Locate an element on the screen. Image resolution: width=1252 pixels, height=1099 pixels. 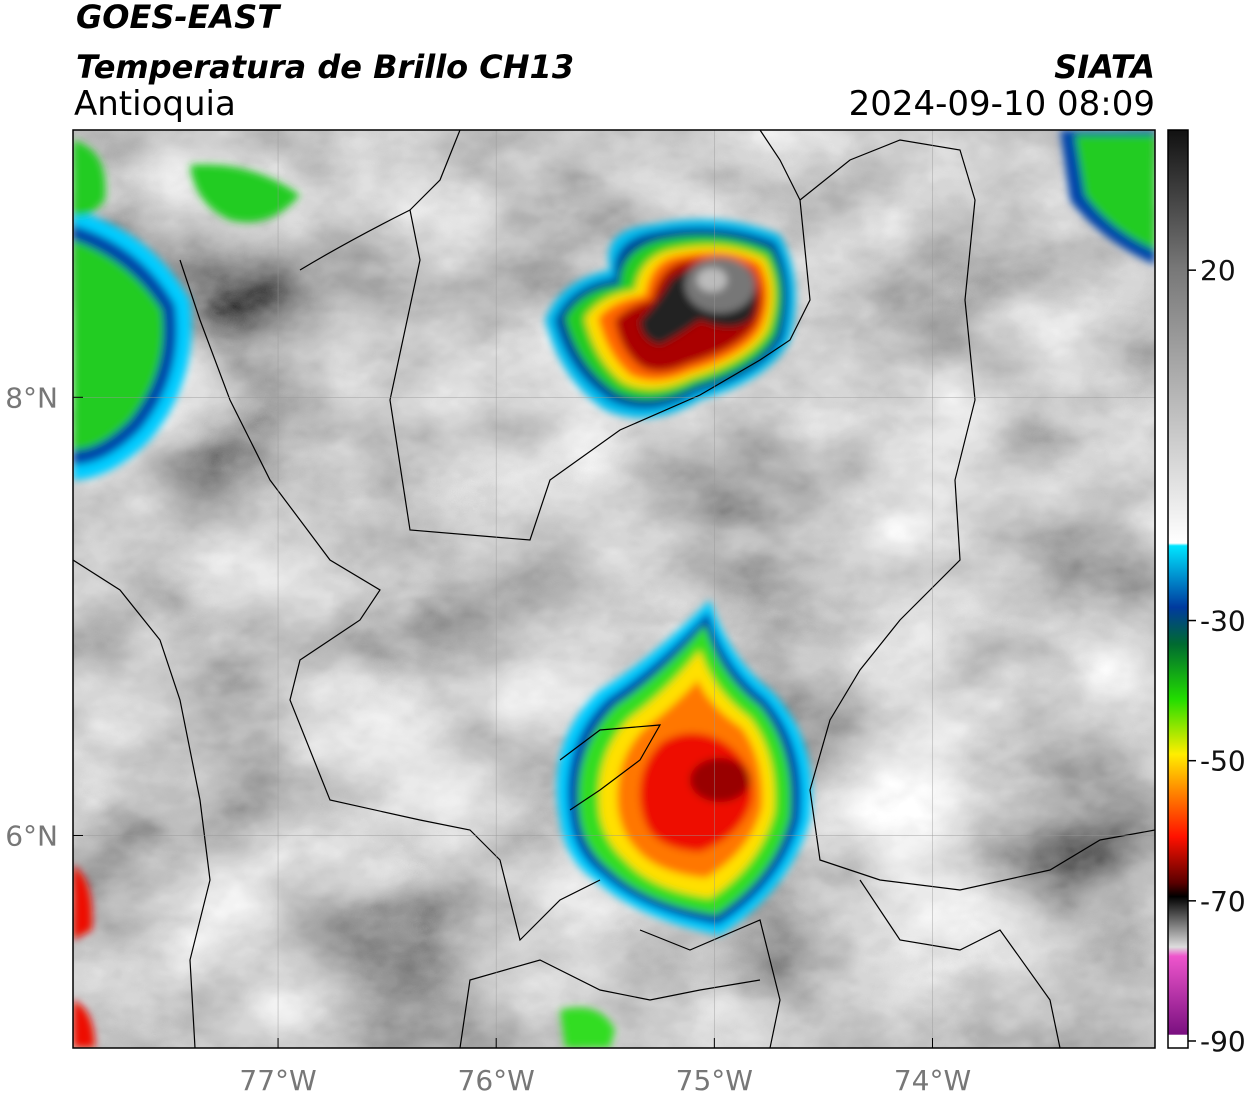
colorbar-tick-label: 20 is located at coordinates (1218, 270).